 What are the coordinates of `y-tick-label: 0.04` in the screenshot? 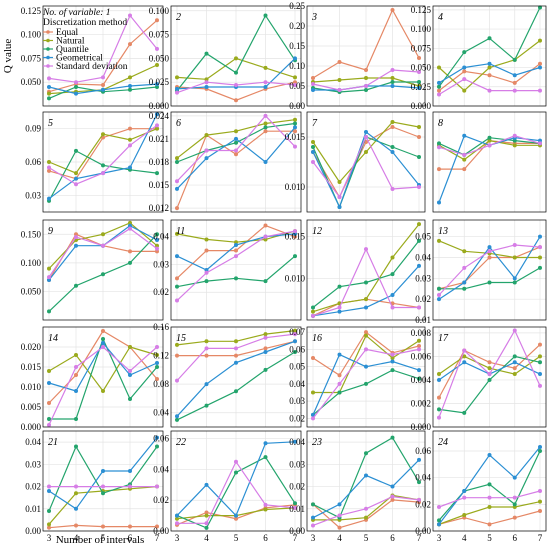 It's located at (33, 442).